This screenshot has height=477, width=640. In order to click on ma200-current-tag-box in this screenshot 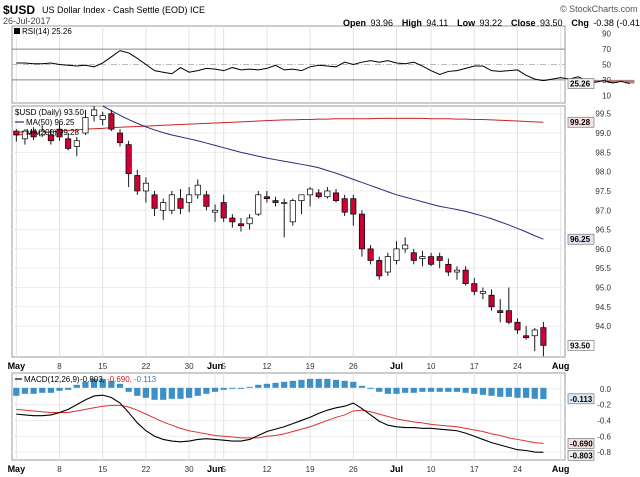, I will do `click(581, 122)`.